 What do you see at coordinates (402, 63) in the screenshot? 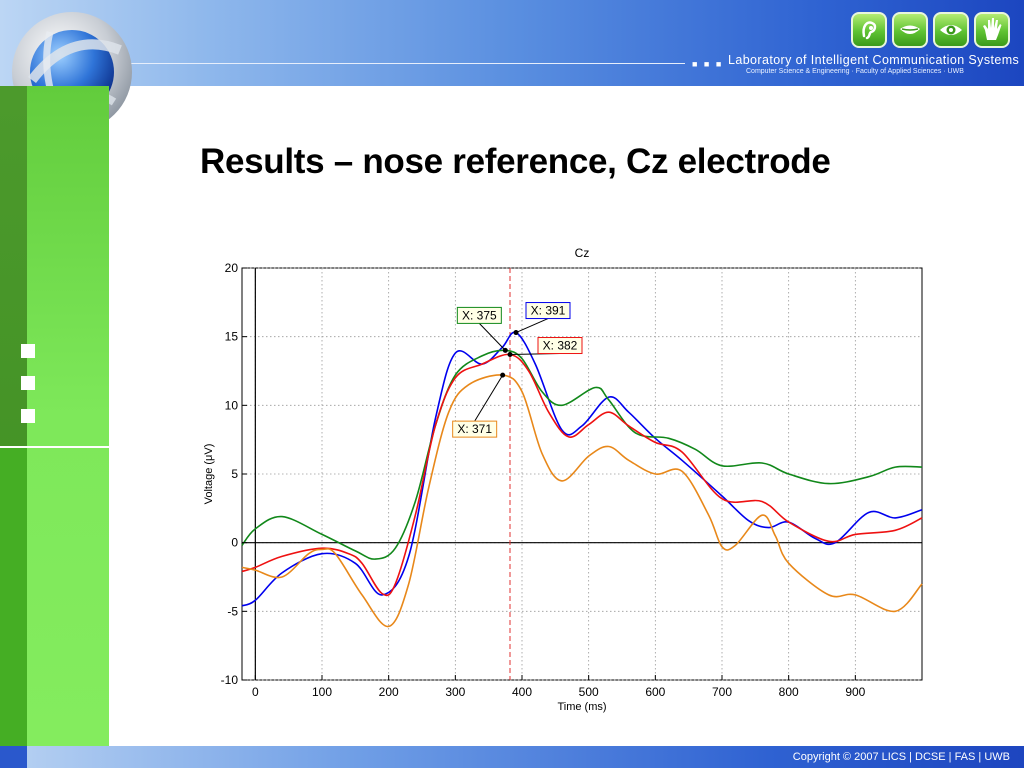
I see `header-divider` at bounding box center [402, 63].